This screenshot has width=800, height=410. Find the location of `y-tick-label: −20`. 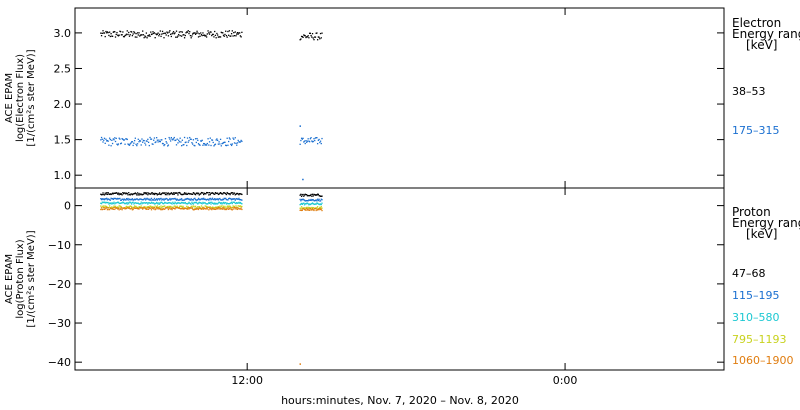

y-tick-label: −20 is located at coordinates (59, 284).